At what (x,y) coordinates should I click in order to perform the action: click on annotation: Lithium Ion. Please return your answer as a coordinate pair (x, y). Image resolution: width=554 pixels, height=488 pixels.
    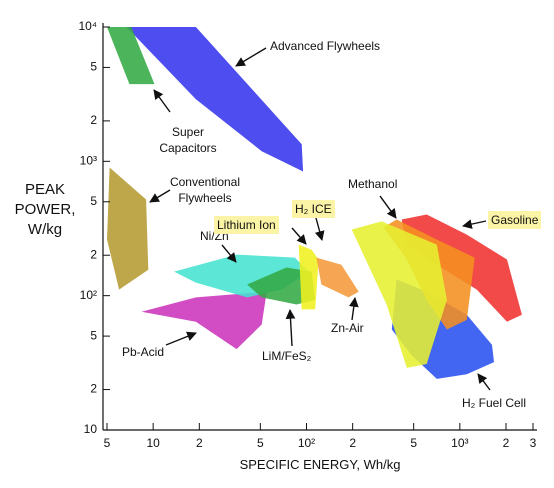
    Looking at the image, I should click on (246, 225).